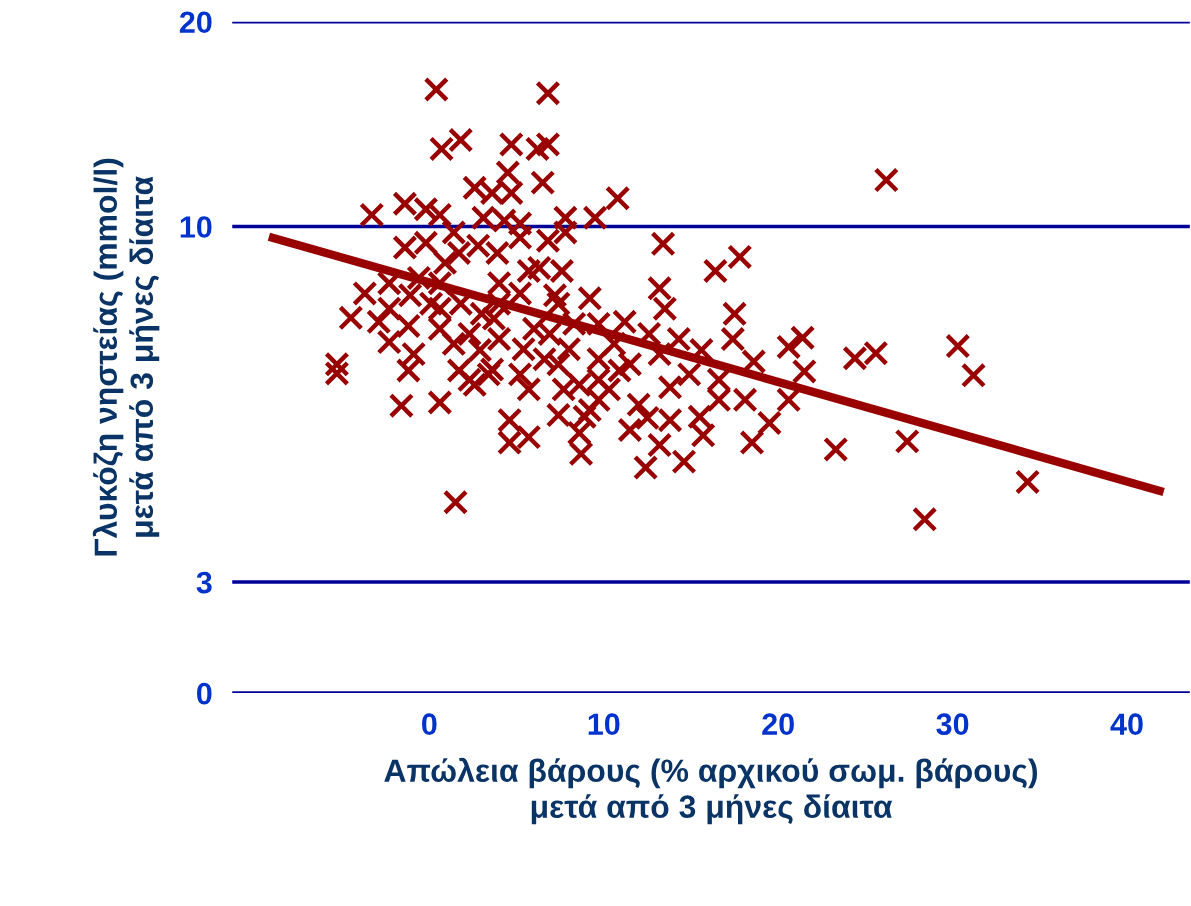 The height and width of the screenshot is (906, 1191). Describe the element at coordinates (604, 724) in the screenshot. I see `x-tick-label: 10` at that location.